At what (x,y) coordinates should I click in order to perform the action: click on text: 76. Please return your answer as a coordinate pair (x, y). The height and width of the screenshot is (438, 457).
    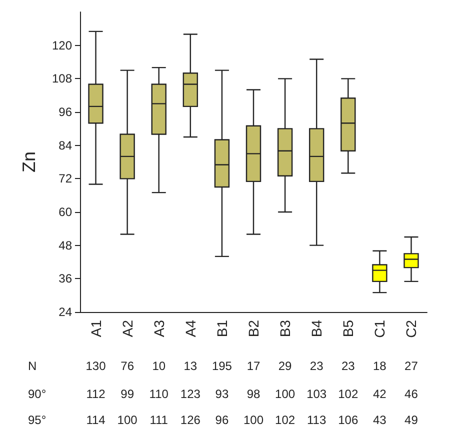
    Looking at the image, I should click on (127, 366).